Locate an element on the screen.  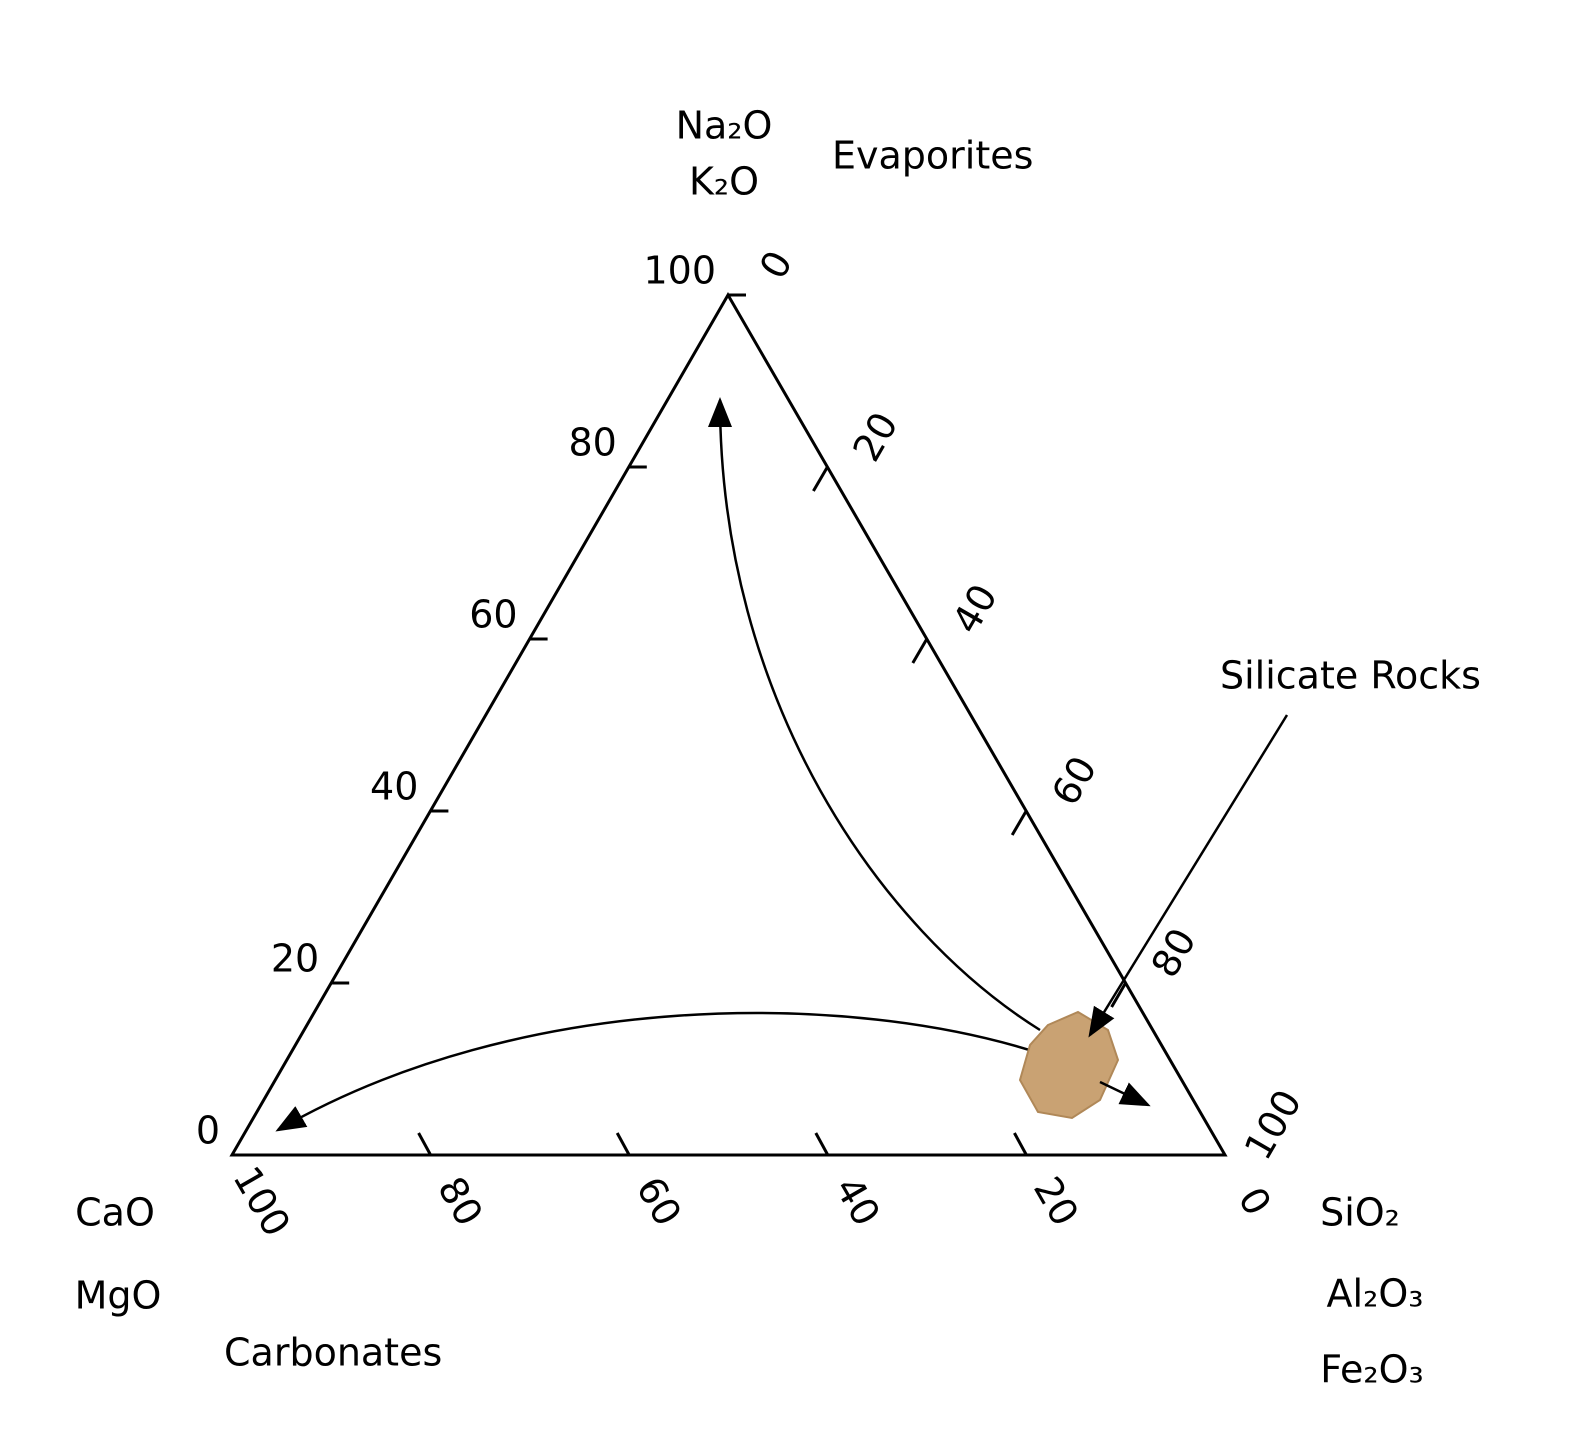
pointer-line is located at coordinates (1188, 876).